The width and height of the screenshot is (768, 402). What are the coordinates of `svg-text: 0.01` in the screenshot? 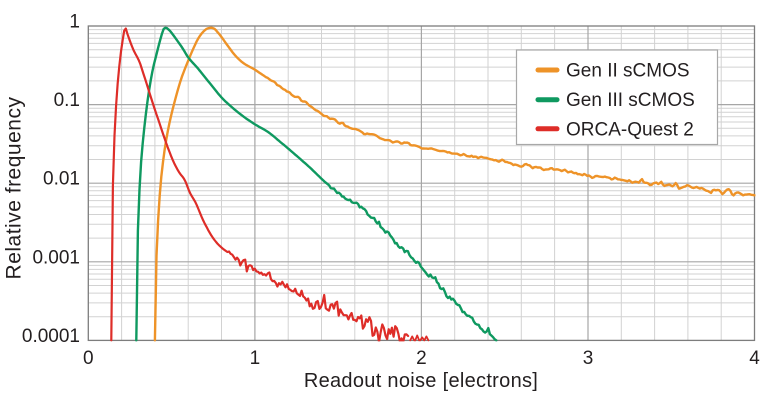 It's located at (61, 179).